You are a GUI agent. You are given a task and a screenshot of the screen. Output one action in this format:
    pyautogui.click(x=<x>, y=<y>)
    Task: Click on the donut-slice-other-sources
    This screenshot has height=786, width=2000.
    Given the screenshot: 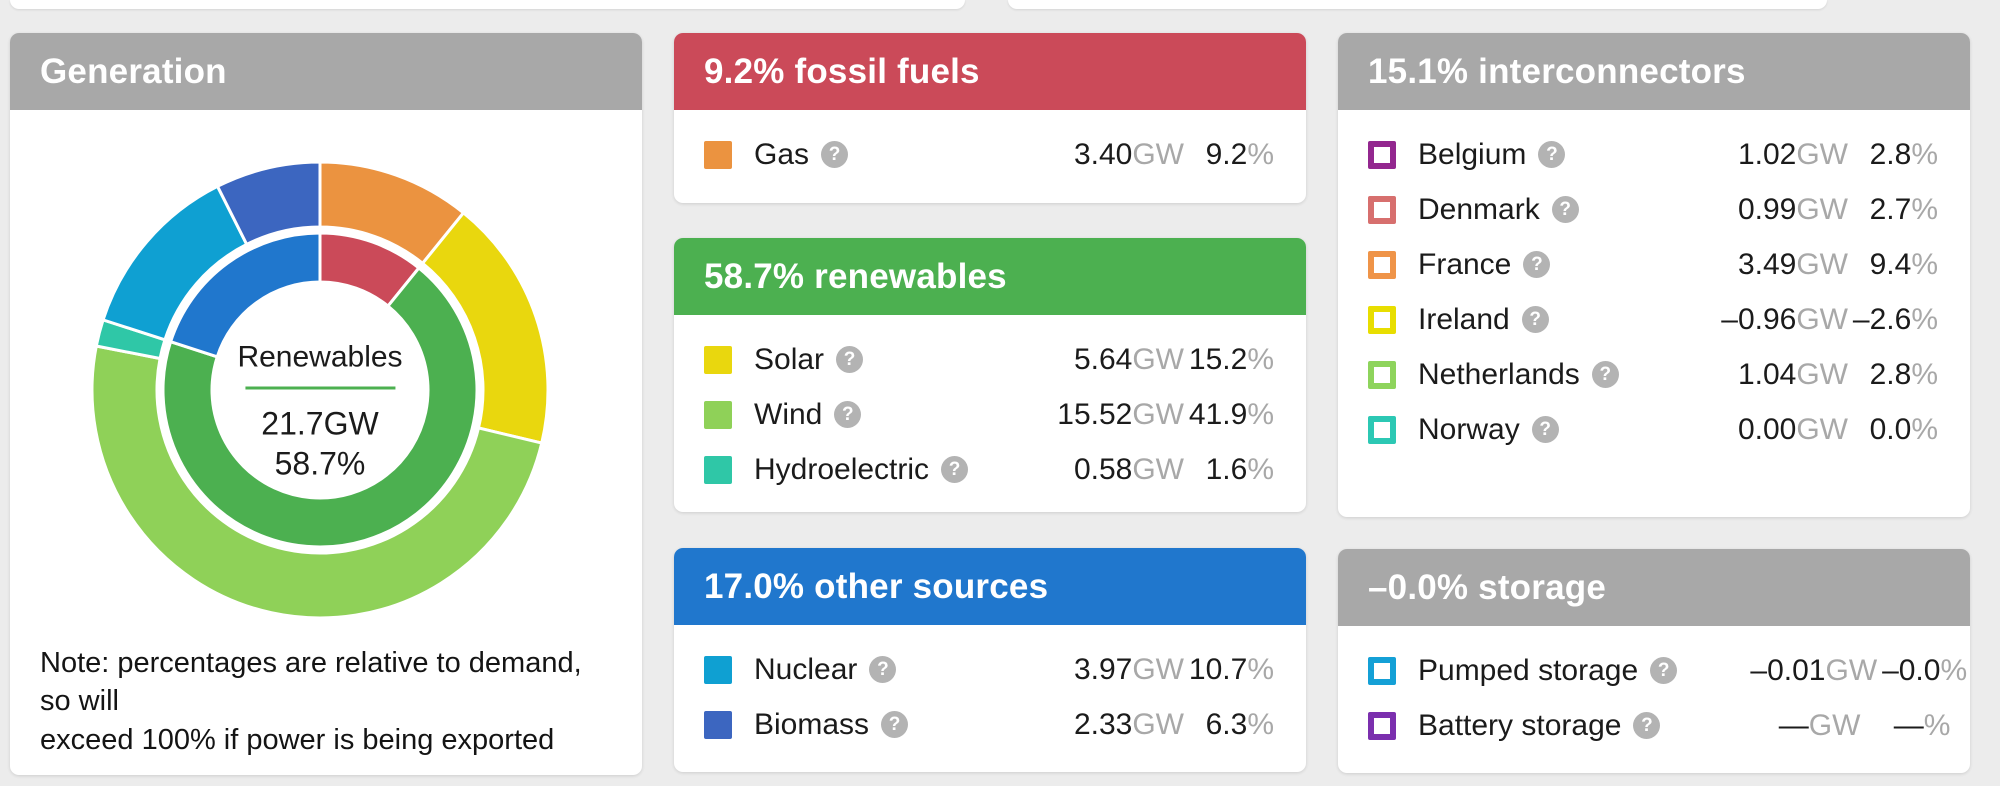 What is the action you would take?
    pyautogui.click(x=245, y=295)
    